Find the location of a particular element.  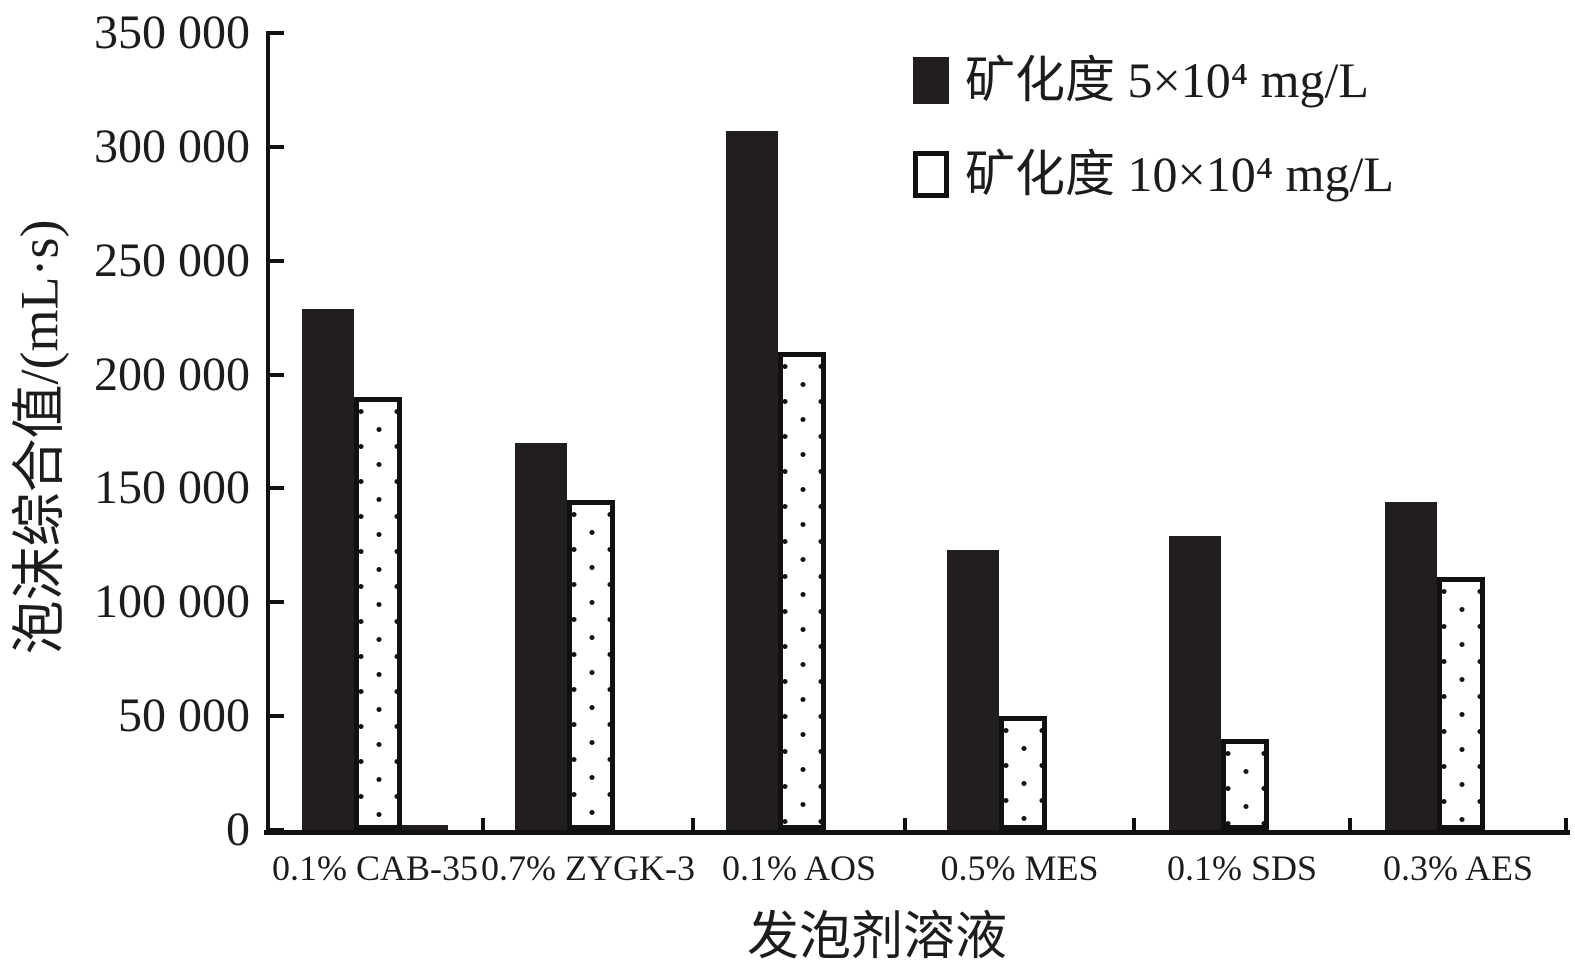

x-tick-label: 0.5% MES is located at coordinates (1019, 868).